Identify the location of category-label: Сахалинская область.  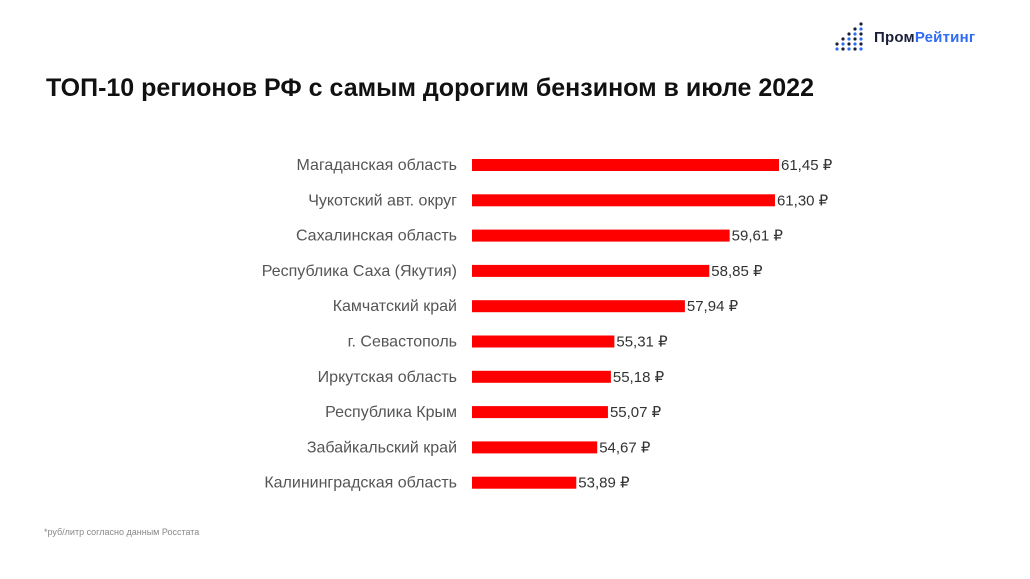
(376, 236).